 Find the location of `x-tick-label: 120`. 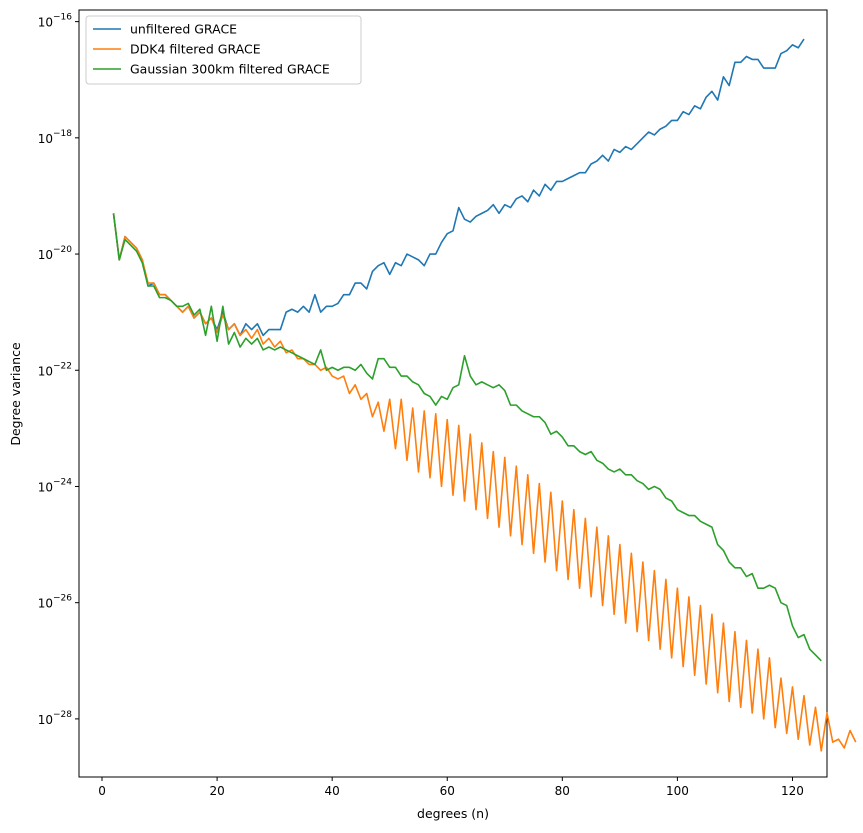

x-tick-label: 120 is located at coordinates (792, 791).